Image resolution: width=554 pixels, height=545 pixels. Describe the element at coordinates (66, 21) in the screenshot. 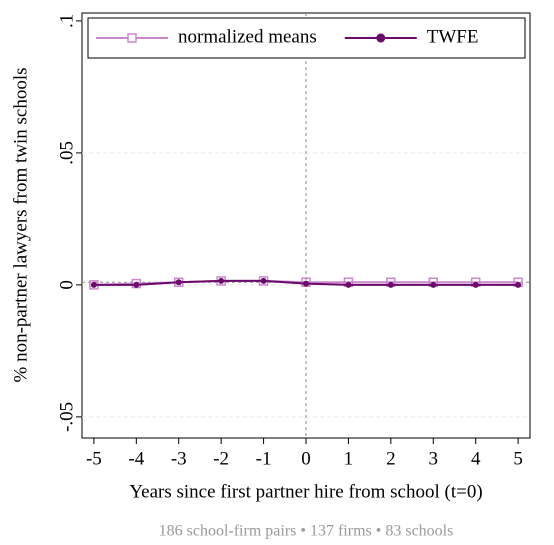

I see `y-tick-label: .1` at that location.